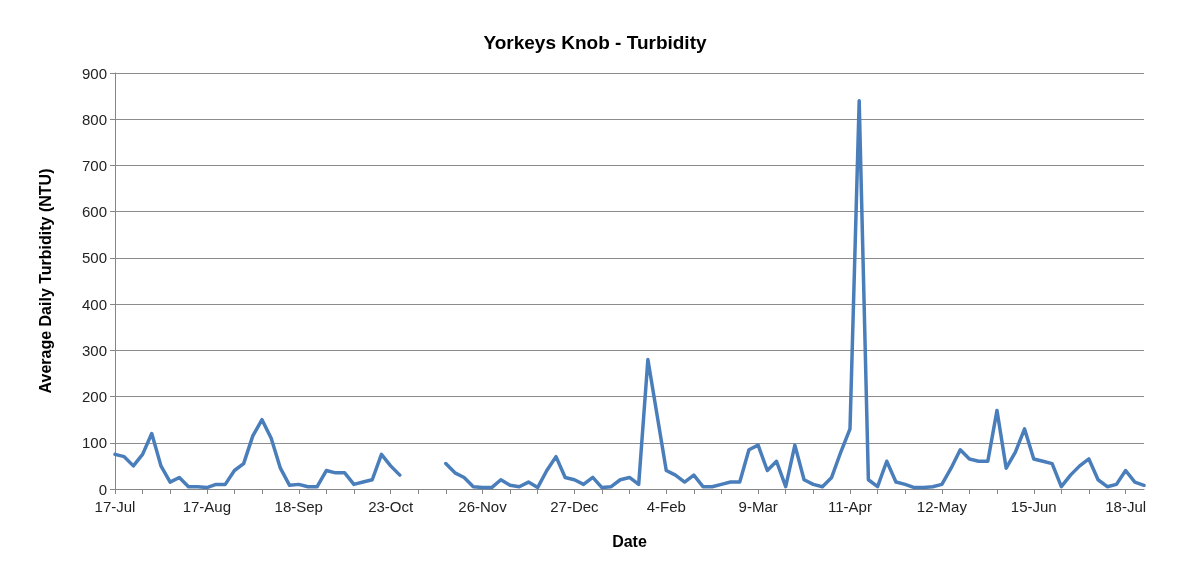 The width and height of the screenshot is (1190, 569). Describe the element at coordinates (666, 506) in the screenshot. I see `x-tick-label: 4-Feb` at that location.